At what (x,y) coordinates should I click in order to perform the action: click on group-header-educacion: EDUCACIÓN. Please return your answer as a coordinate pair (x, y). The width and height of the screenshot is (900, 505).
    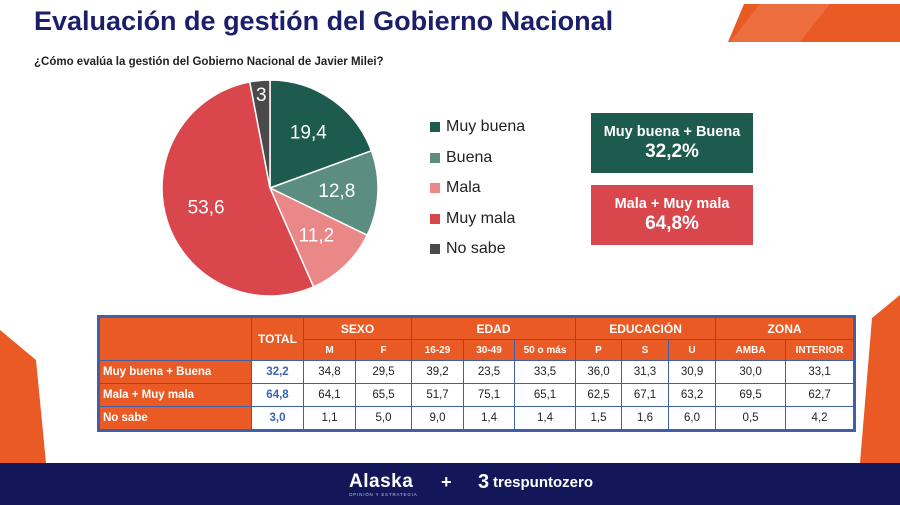
    Looking at the image, I should click on (646, 328).